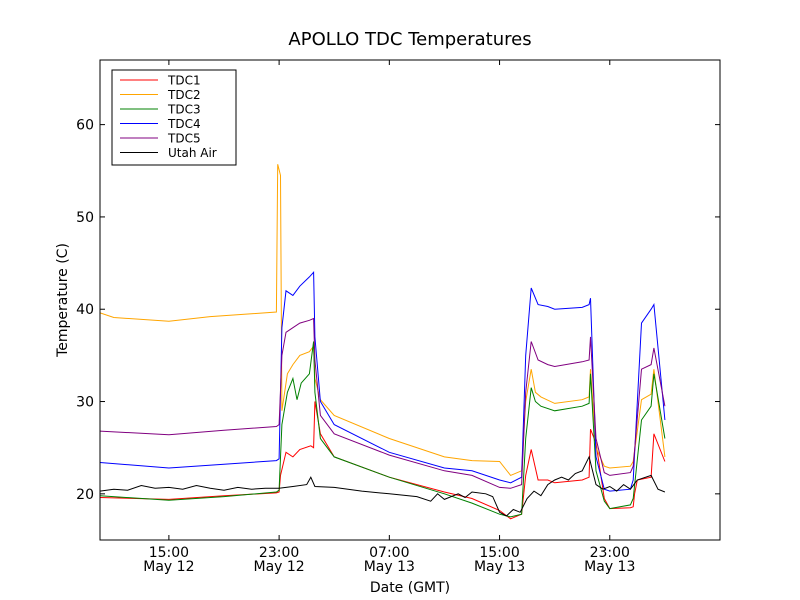 Image resolution: width=800 pixels, height=600 pixels. I want to click on y-axis-label: Temperature (C), so click(63, 300).